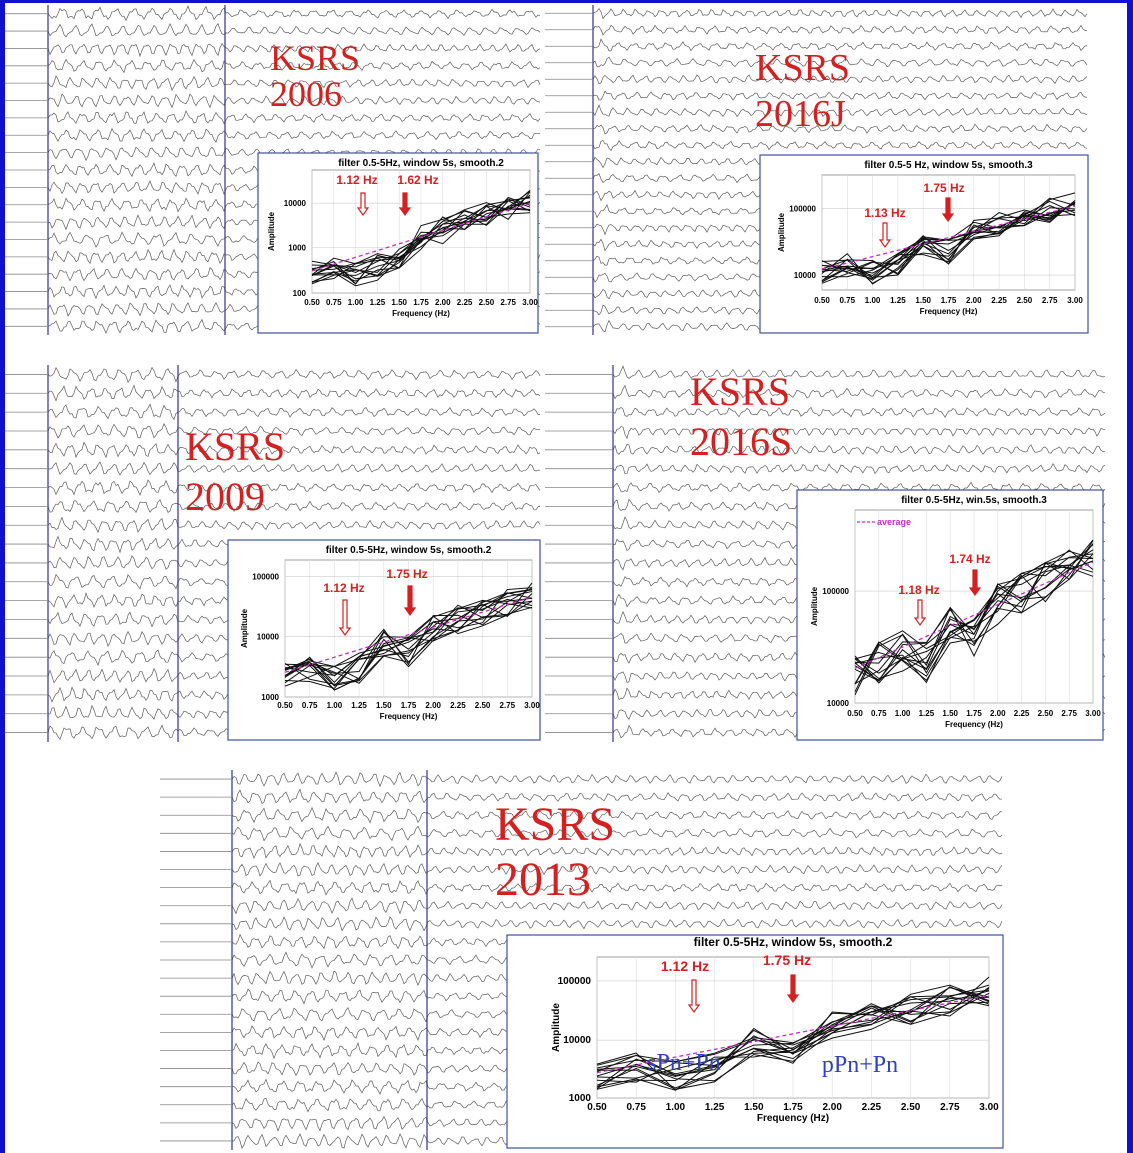 Image resolution: width=1133 pixels, height=1153 pixels. Describe the element at coordinates (802, 208) in the screenshot. I see `y-tick-label: 100000` at that location.